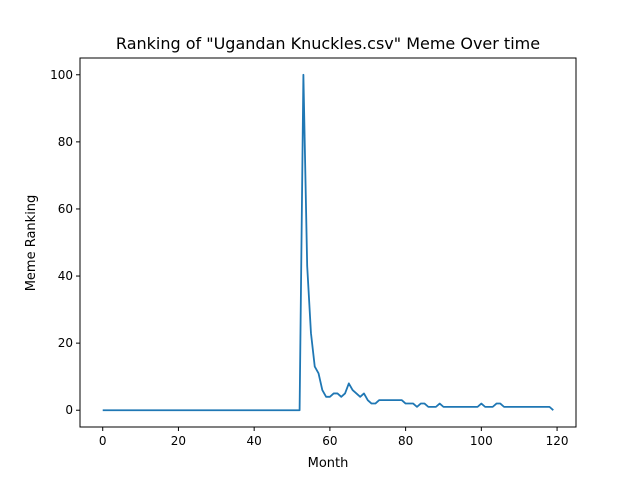 The width and height of the screenshot is (640, 480). What do you see at coordinates (65, 343) in the screenshot?
I see `y-tick-label: 20` at bounding box center [65, 343].